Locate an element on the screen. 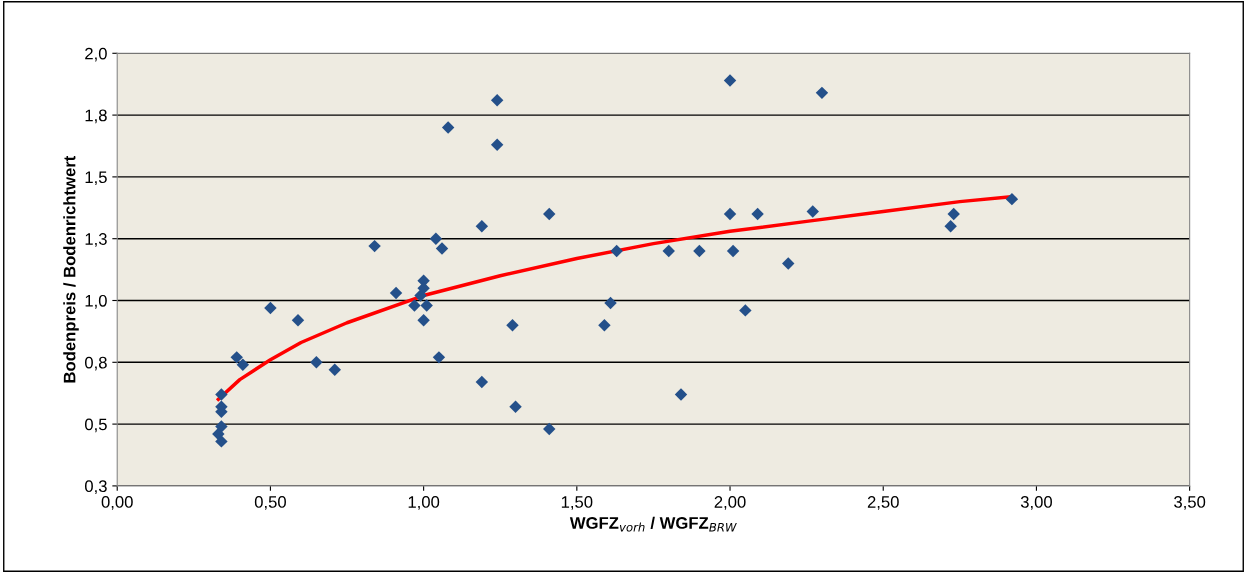 This screenshot has height=573, width=1247. y-tick-label: 1,3 is located at coordinates (96, 240).